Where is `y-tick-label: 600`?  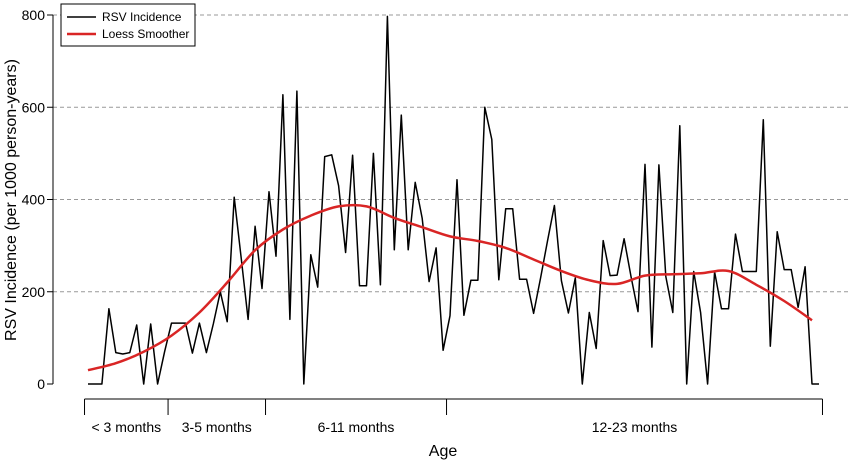 y-tick-label: 600 is located at coordinates (34, 107).